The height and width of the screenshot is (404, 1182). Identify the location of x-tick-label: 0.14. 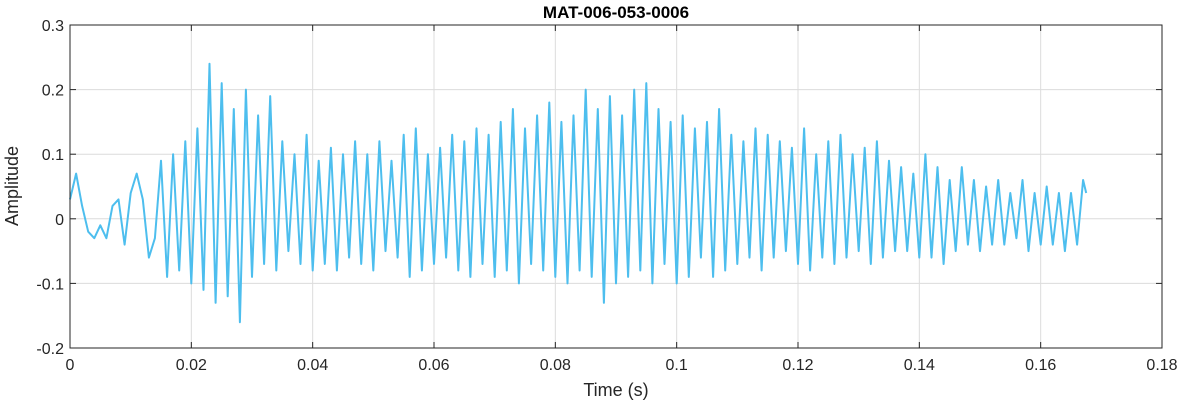
(919, 365).